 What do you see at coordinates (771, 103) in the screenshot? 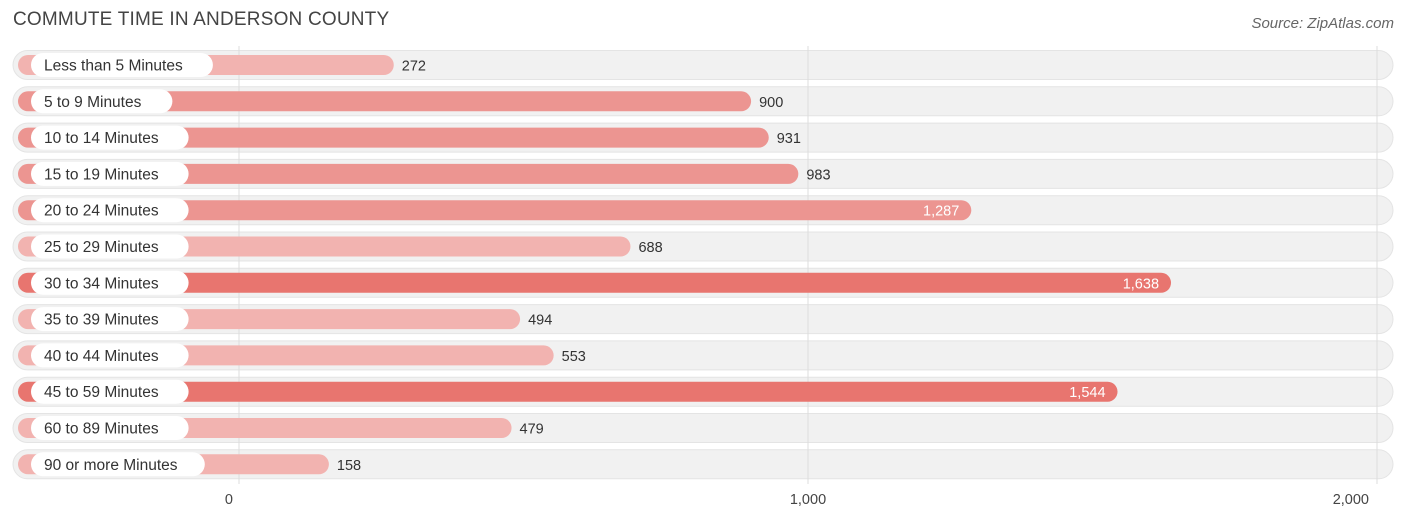
I see `value-label: 900` at bounding box center [771, 103].